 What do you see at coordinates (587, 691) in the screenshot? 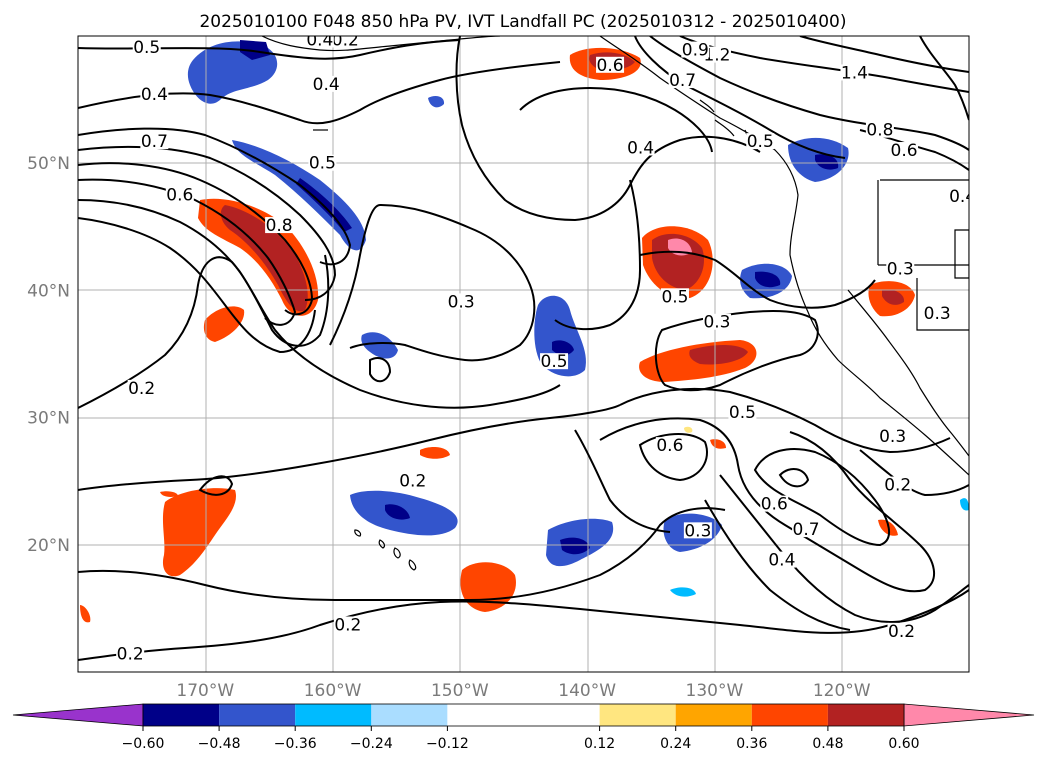
I see `longitude-tick-label: 140°W` at bounding box center [587, 691].